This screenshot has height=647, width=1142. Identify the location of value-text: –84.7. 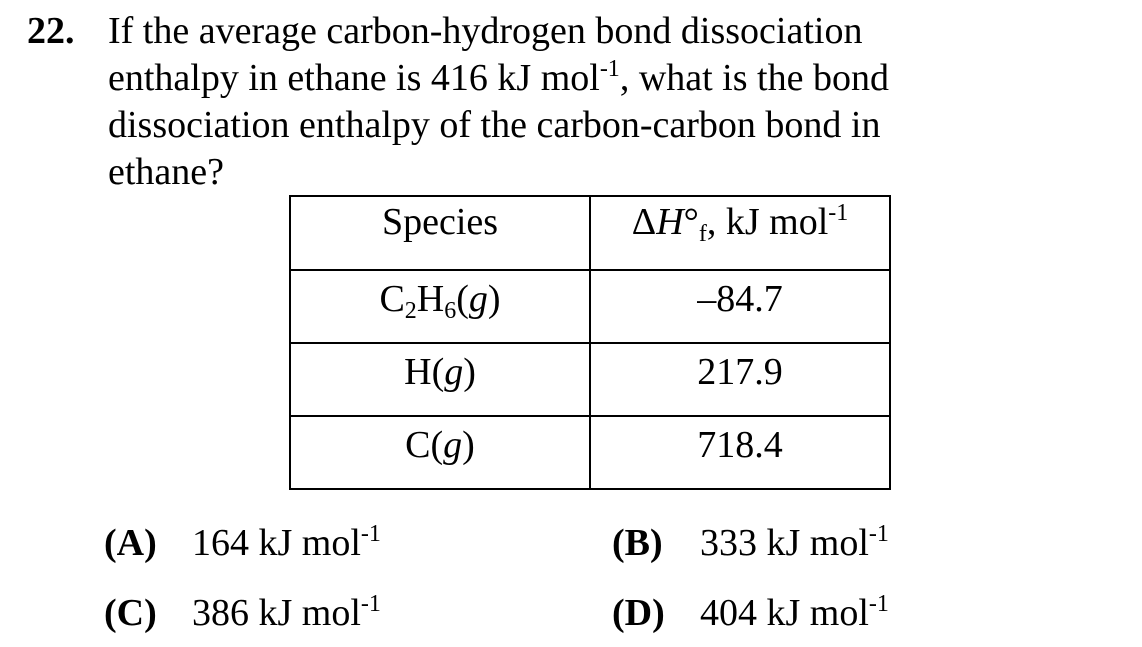
(740, 298).